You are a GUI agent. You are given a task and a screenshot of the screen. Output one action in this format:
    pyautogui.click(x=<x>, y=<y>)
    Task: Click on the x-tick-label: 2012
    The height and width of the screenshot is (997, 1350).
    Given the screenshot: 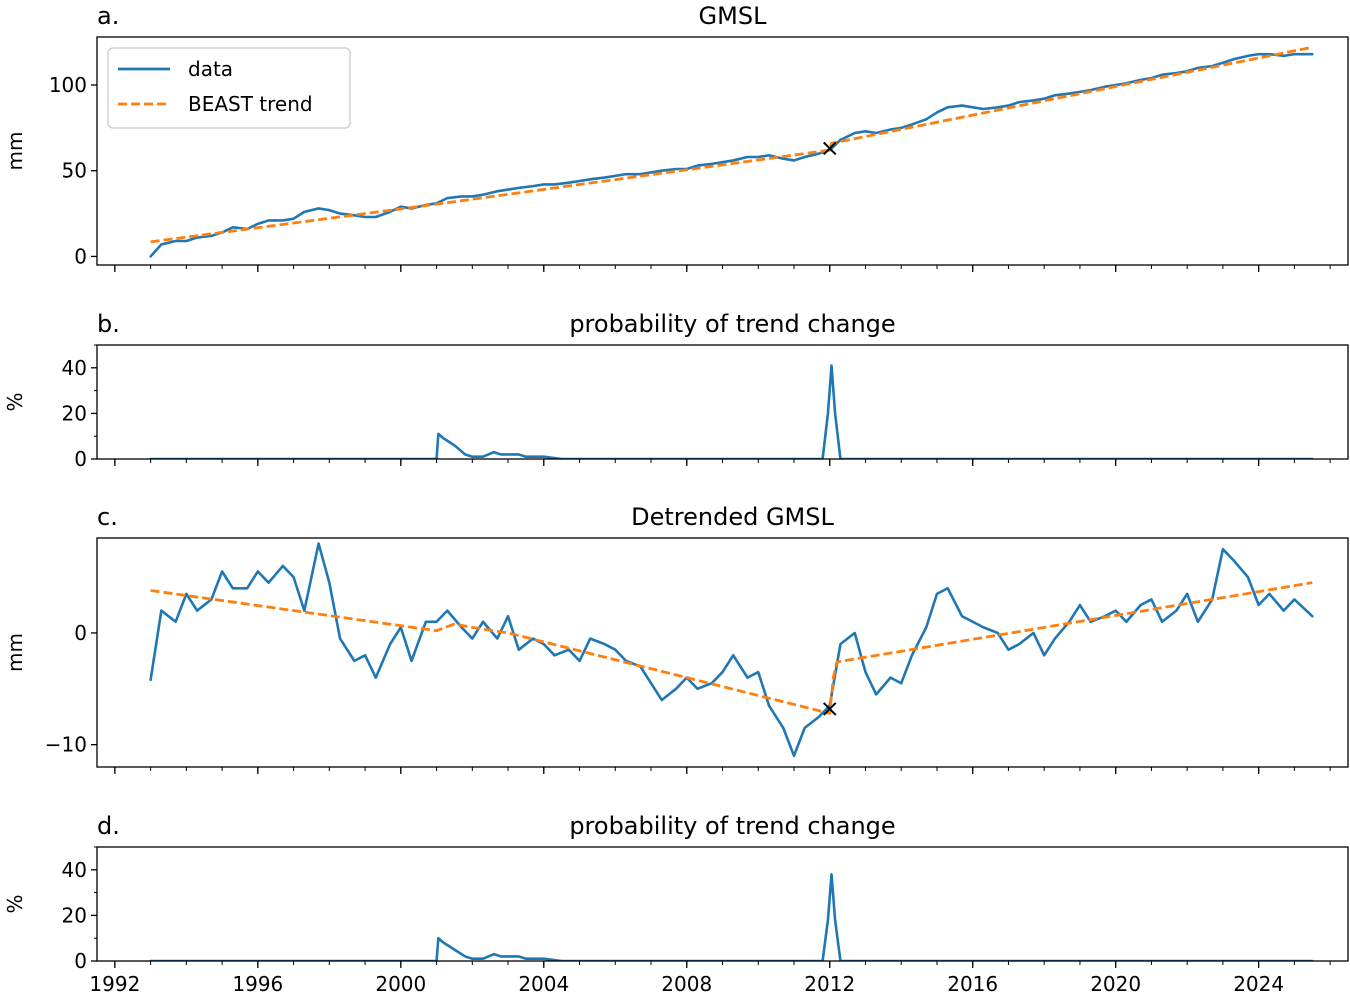 What is the action you would take?
    pyautogui.click(x=829, y=984)
    